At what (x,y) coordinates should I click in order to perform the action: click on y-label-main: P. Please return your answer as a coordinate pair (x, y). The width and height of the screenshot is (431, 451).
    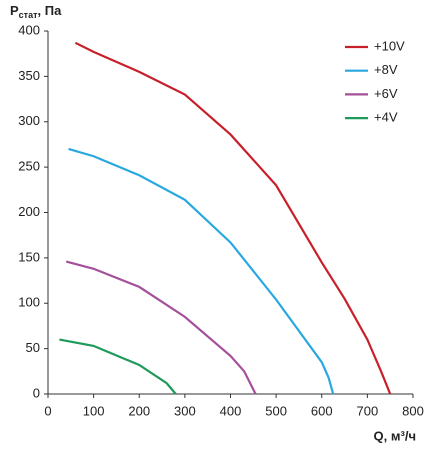
    Looking at the image, I should click on (14, 10).